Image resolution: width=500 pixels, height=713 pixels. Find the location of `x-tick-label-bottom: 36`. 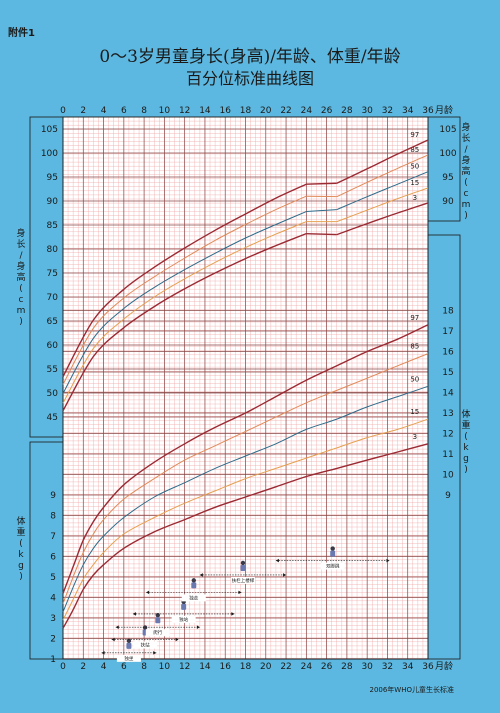

x-tick-label-bottom: 36 is located at coordinates (428, 667).